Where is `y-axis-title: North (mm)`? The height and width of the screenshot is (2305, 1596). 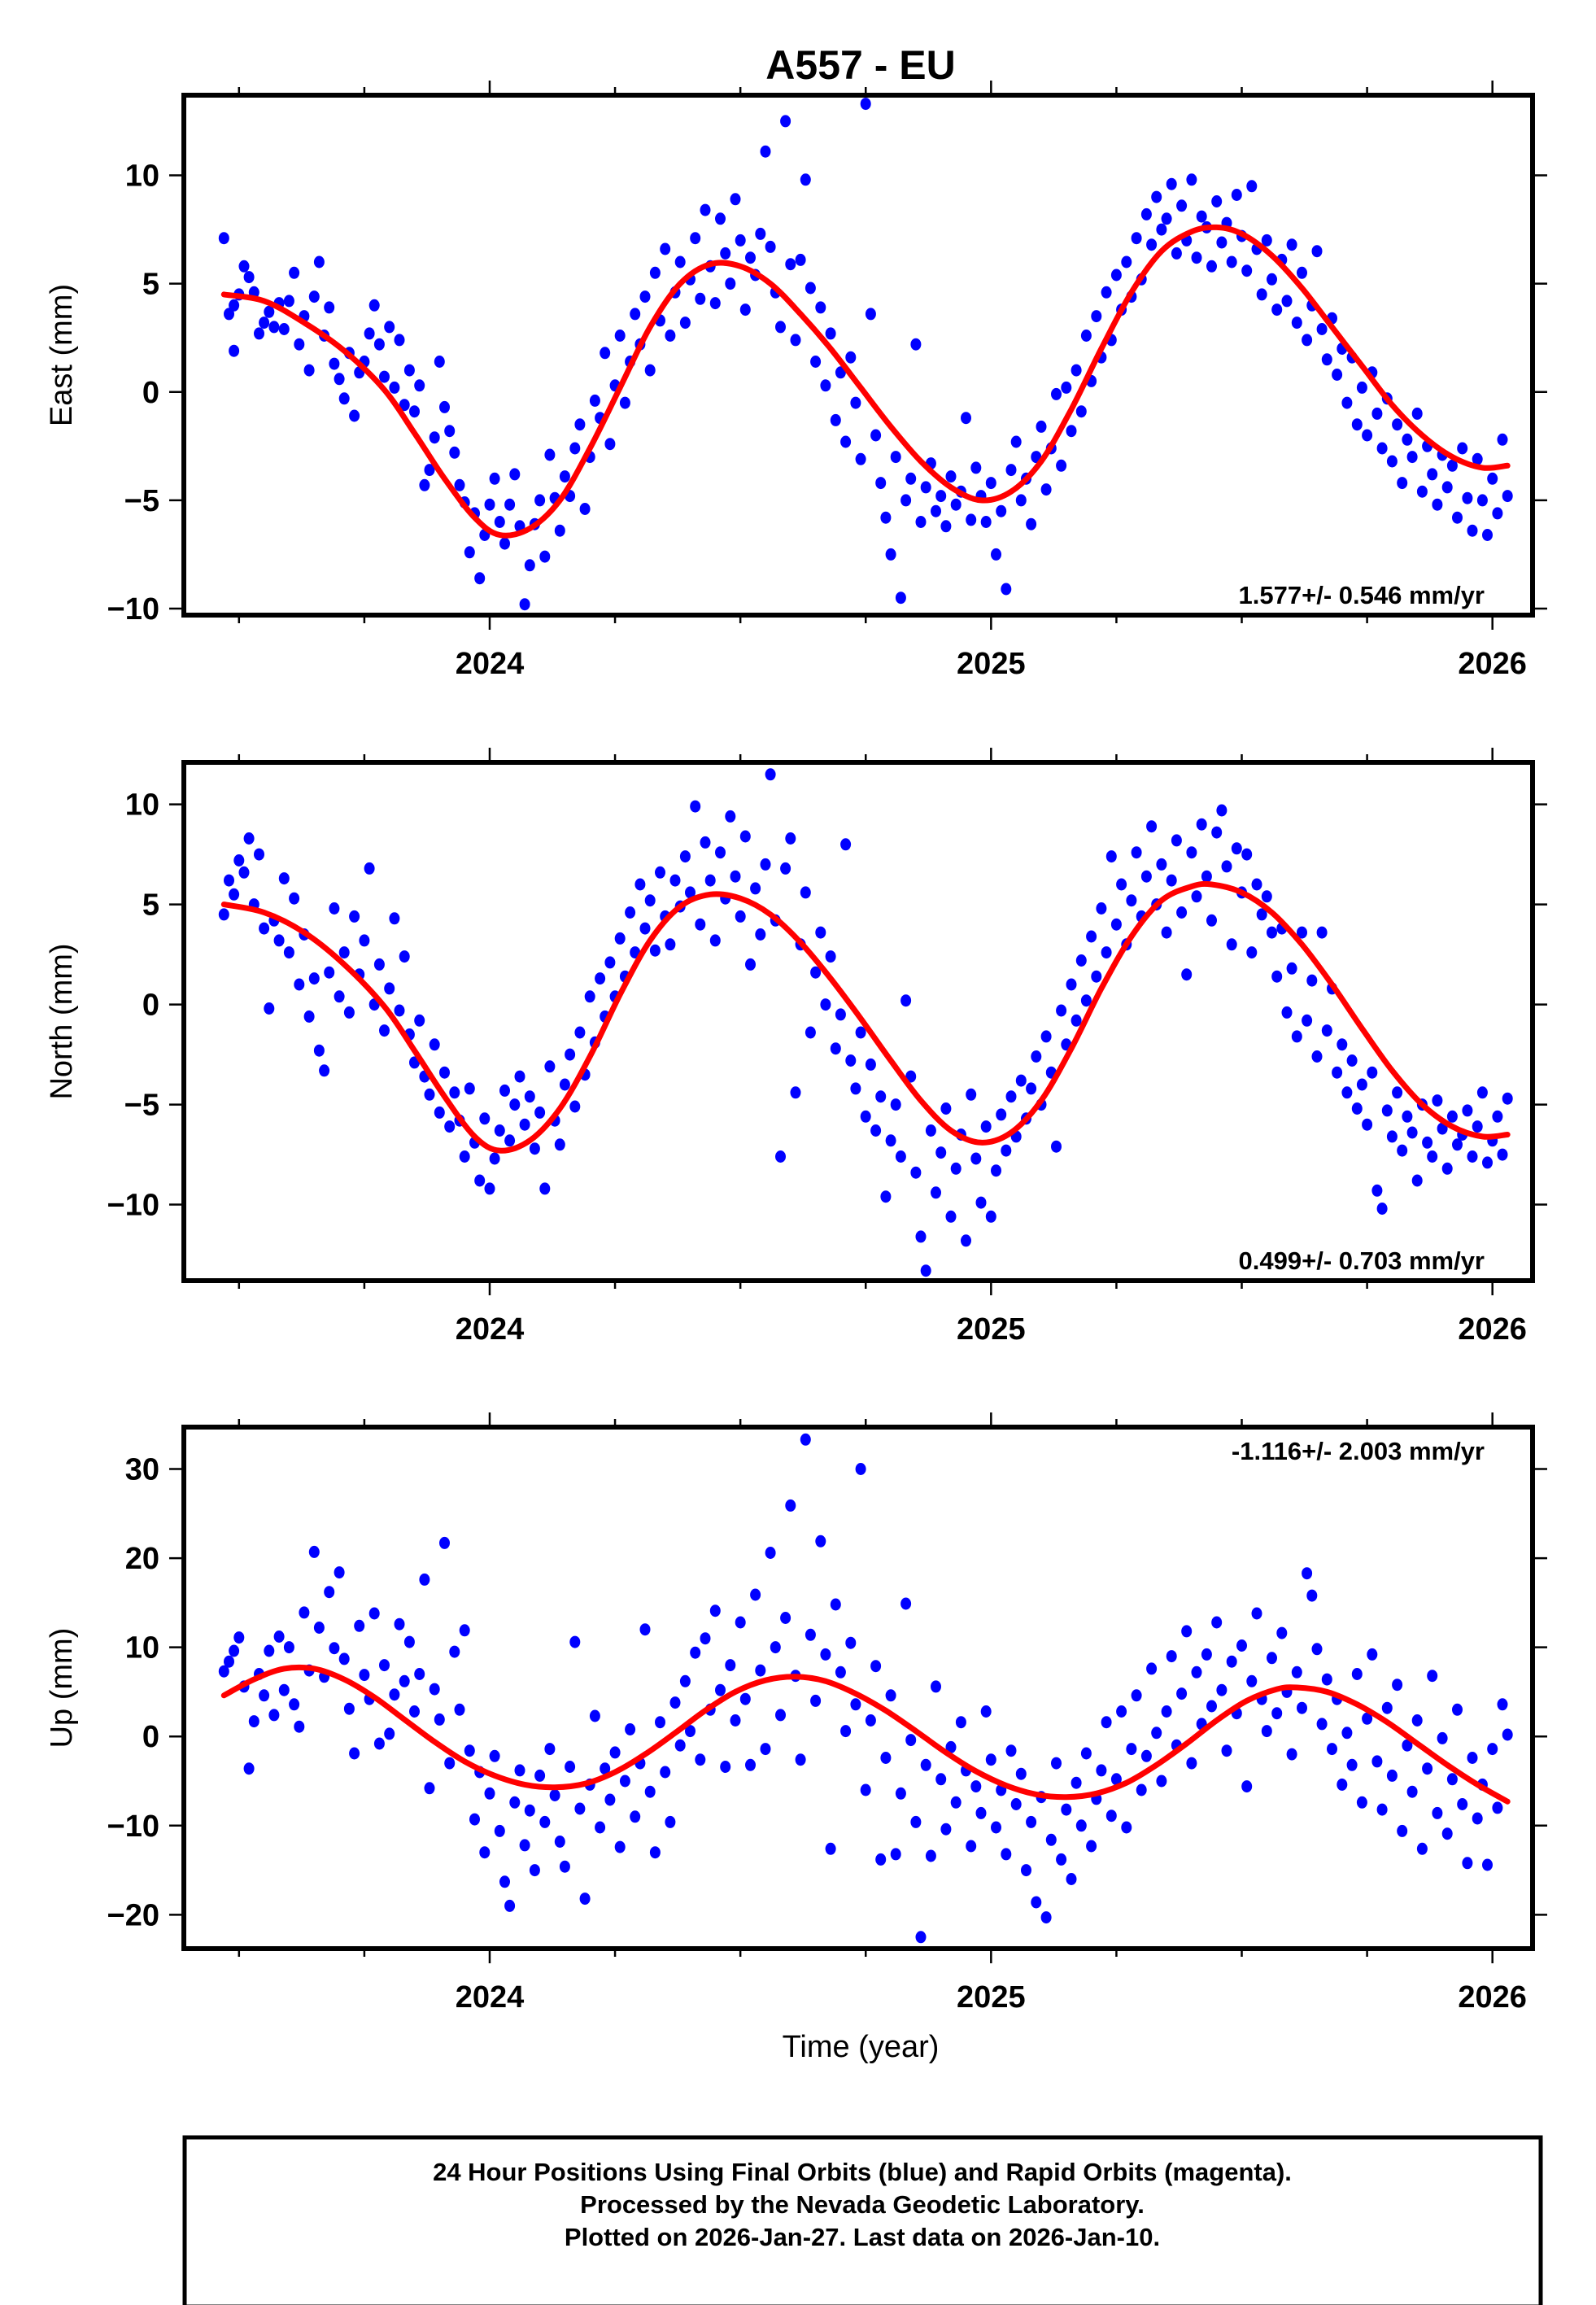
y-axis-title: North (mm) is located at coordinates (62, 1021).